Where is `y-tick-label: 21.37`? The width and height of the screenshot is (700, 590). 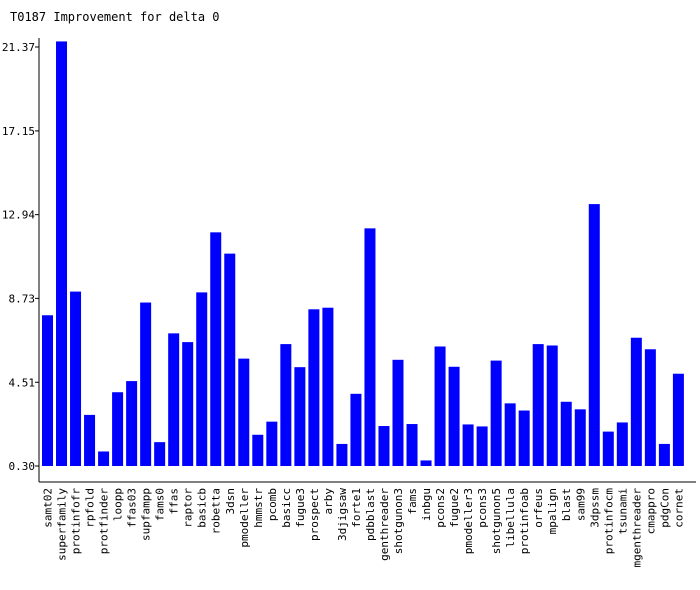
y-tick-label: 21.37 is located at coordinates (18, 47).